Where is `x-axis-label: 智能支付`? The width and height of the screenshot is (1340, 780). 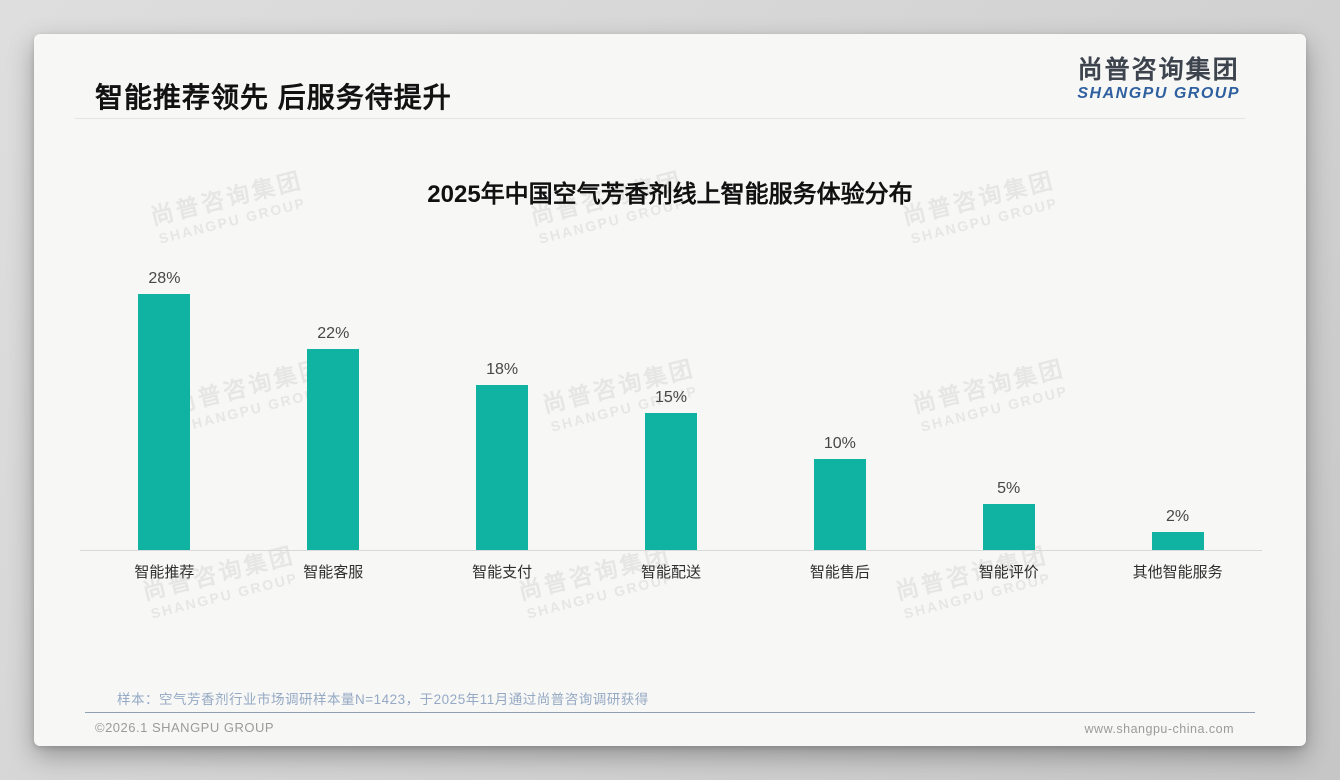
x-axis-label: 智能支付 is located at coordinates (502, 572).